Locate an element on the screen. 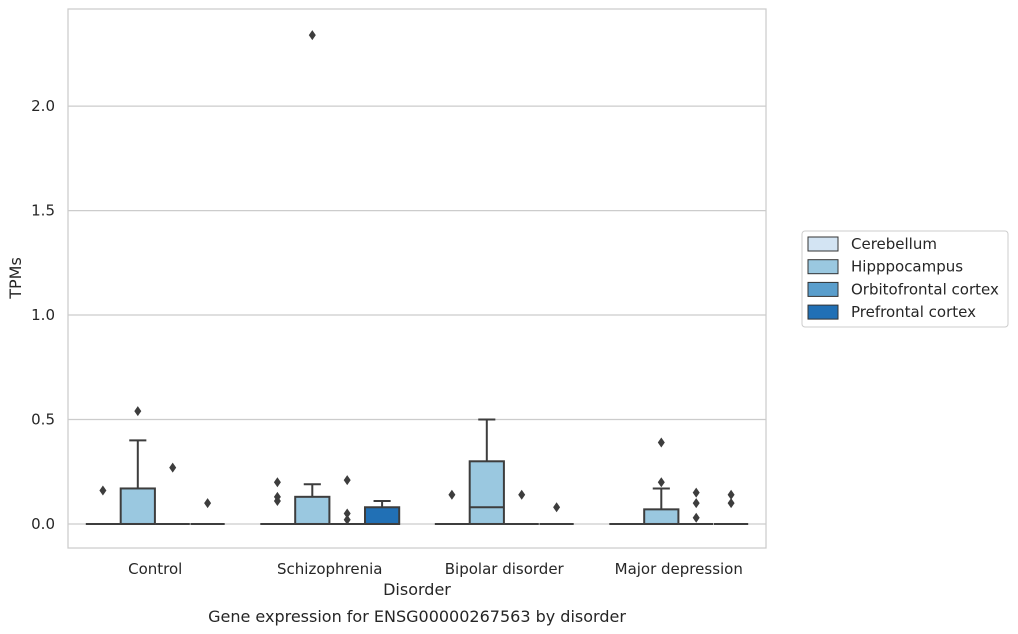 This screenshot has height=634, width=1018. y-tick-label: 0.5 is located at coordinates (43, 420).